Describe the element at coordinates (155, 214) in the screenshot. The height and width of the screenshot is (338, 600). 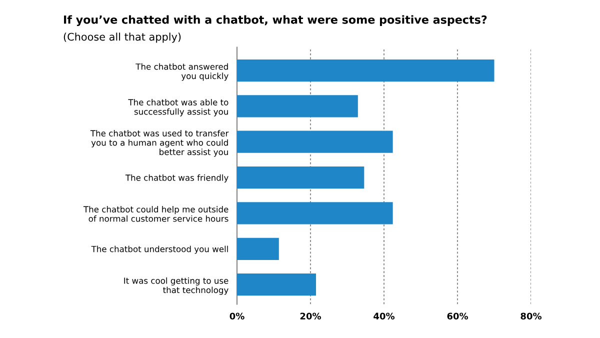
I see `y-tick-label: The chatbot could help me outside of normal customer service hours` at that location.